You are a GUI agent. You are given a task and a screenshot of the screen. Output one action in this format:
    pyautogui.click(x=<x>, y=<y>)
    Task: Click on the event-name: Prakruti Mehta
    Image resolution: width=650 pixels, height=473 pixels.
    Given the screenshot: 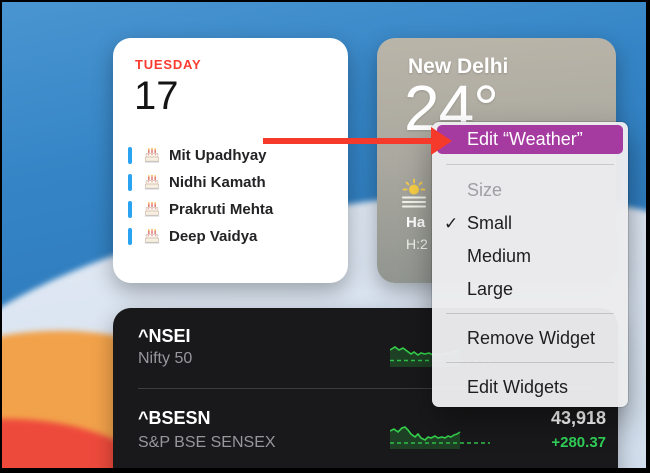 What is the action you would take?
    pyautogui.click(x=221, y=209)
    